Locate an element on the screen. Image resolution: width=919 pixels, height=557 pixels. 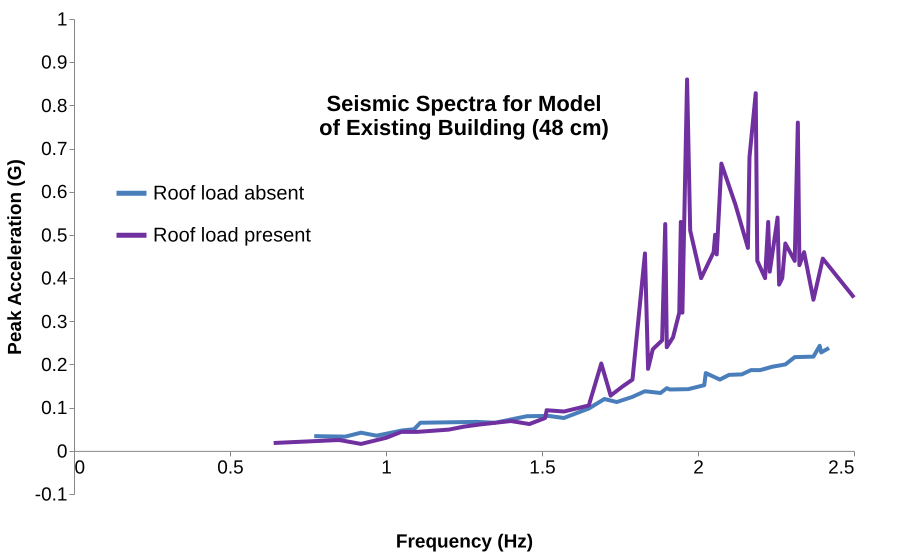
x-axis-title: Frequency (Hz) is located at coordinates (465, 542).